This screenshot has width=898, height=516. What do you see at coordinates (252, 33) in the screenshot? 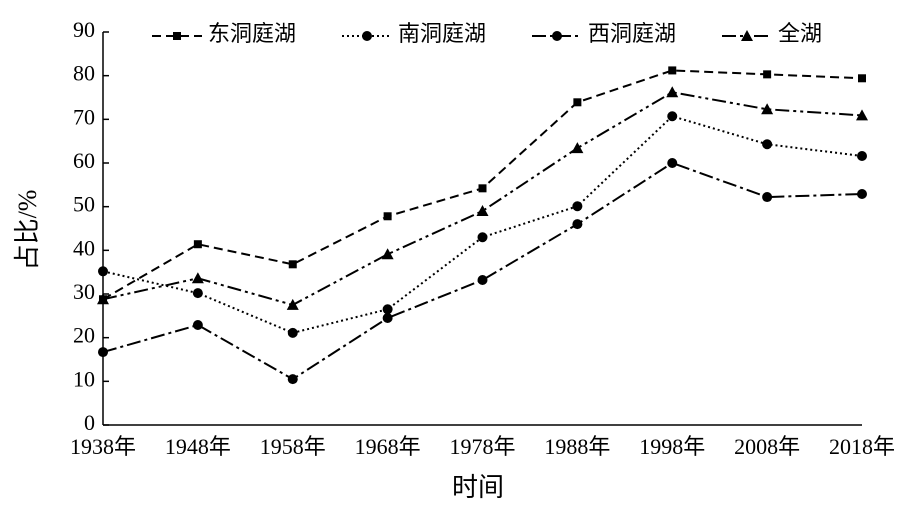
I see `legend-label: 东洞庭湖` at bounding box center [252, 33].